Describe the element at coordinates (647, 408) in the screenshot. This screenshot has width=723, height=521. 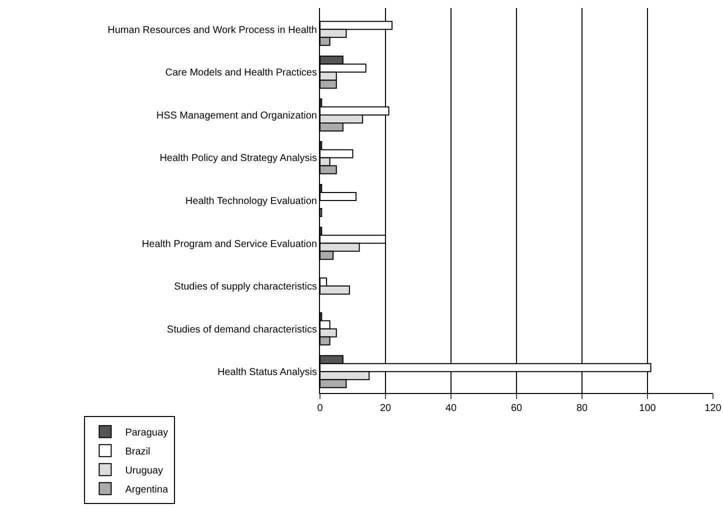
I see `x-tick-label: 100` at that location.